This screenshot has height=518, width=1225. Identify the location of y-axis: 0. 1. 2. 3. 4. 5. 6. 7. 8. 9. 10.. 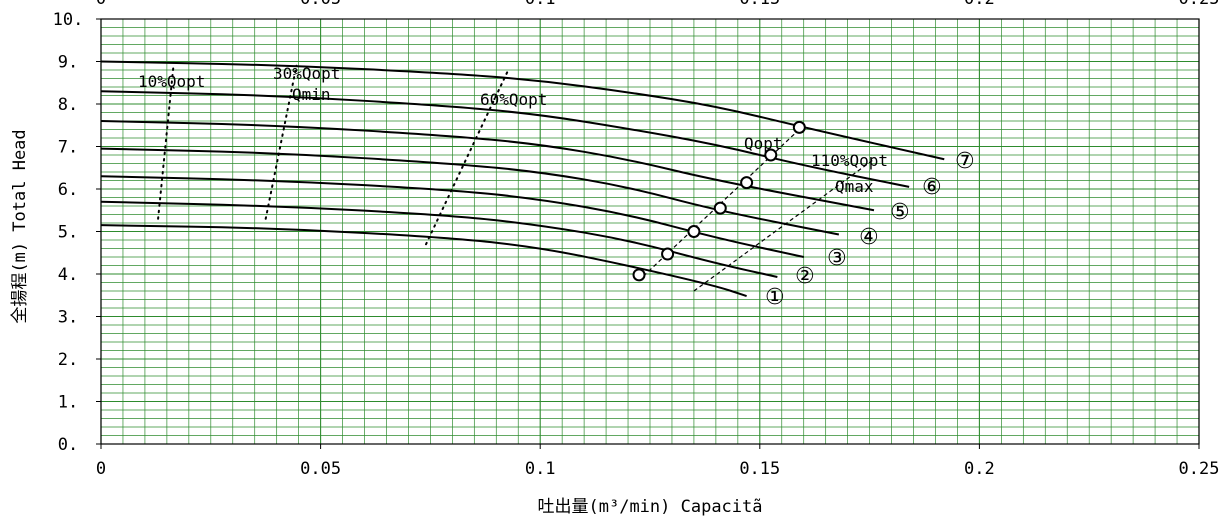
(77, 232).